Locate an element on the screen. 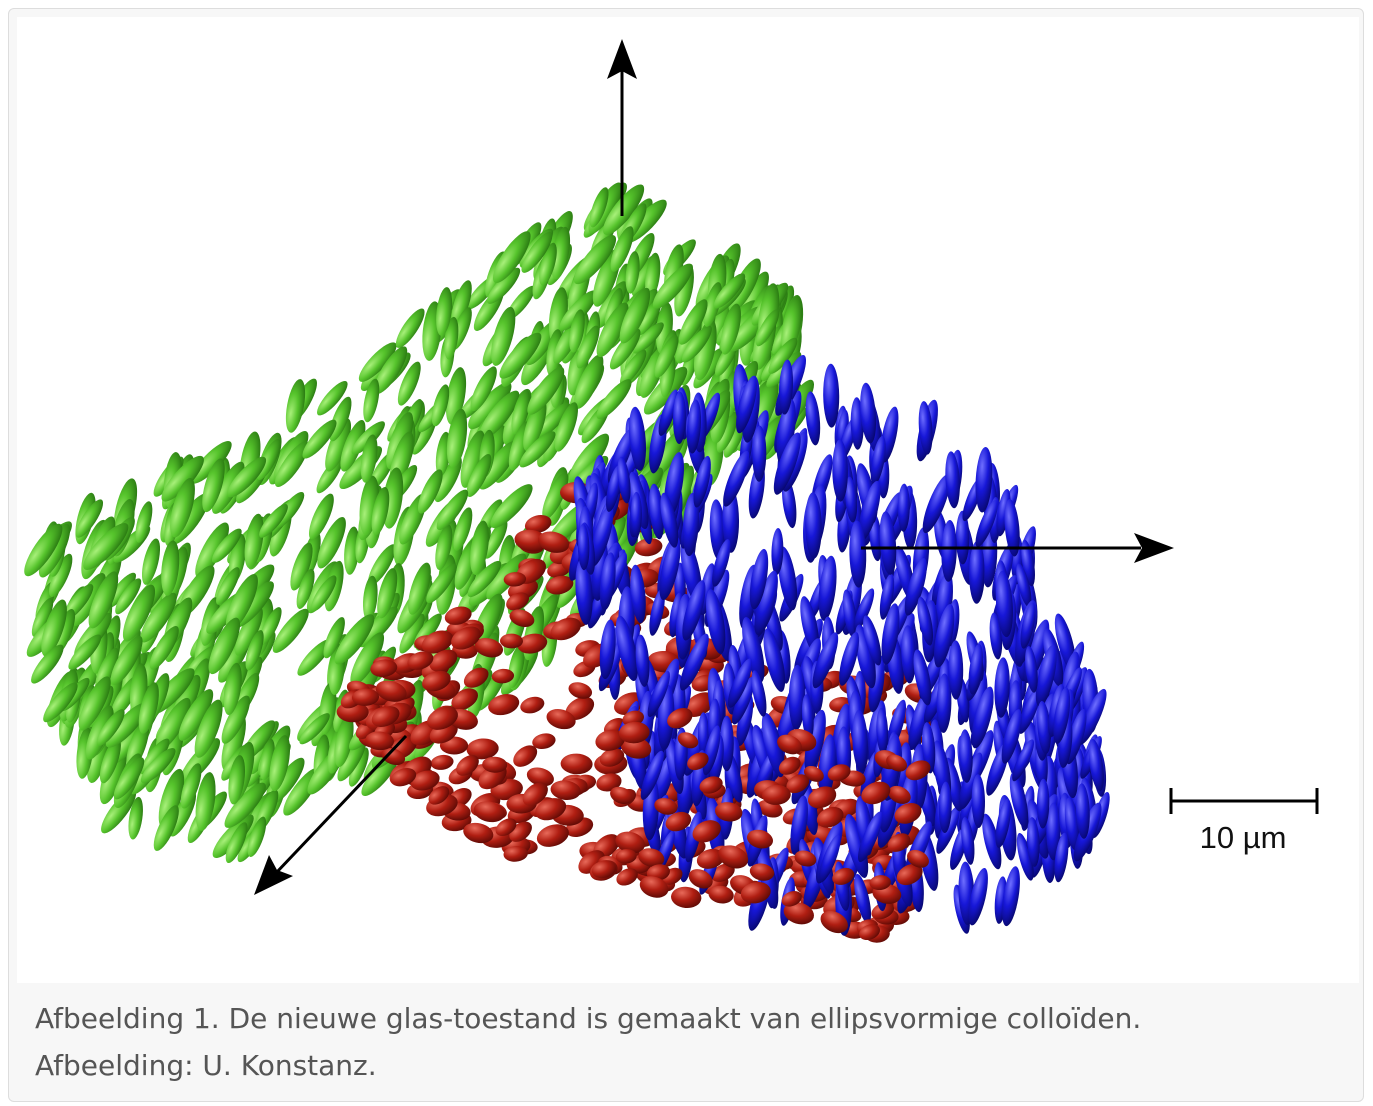  scale-bar: 10 µm is located at coordinates (1244, 821).